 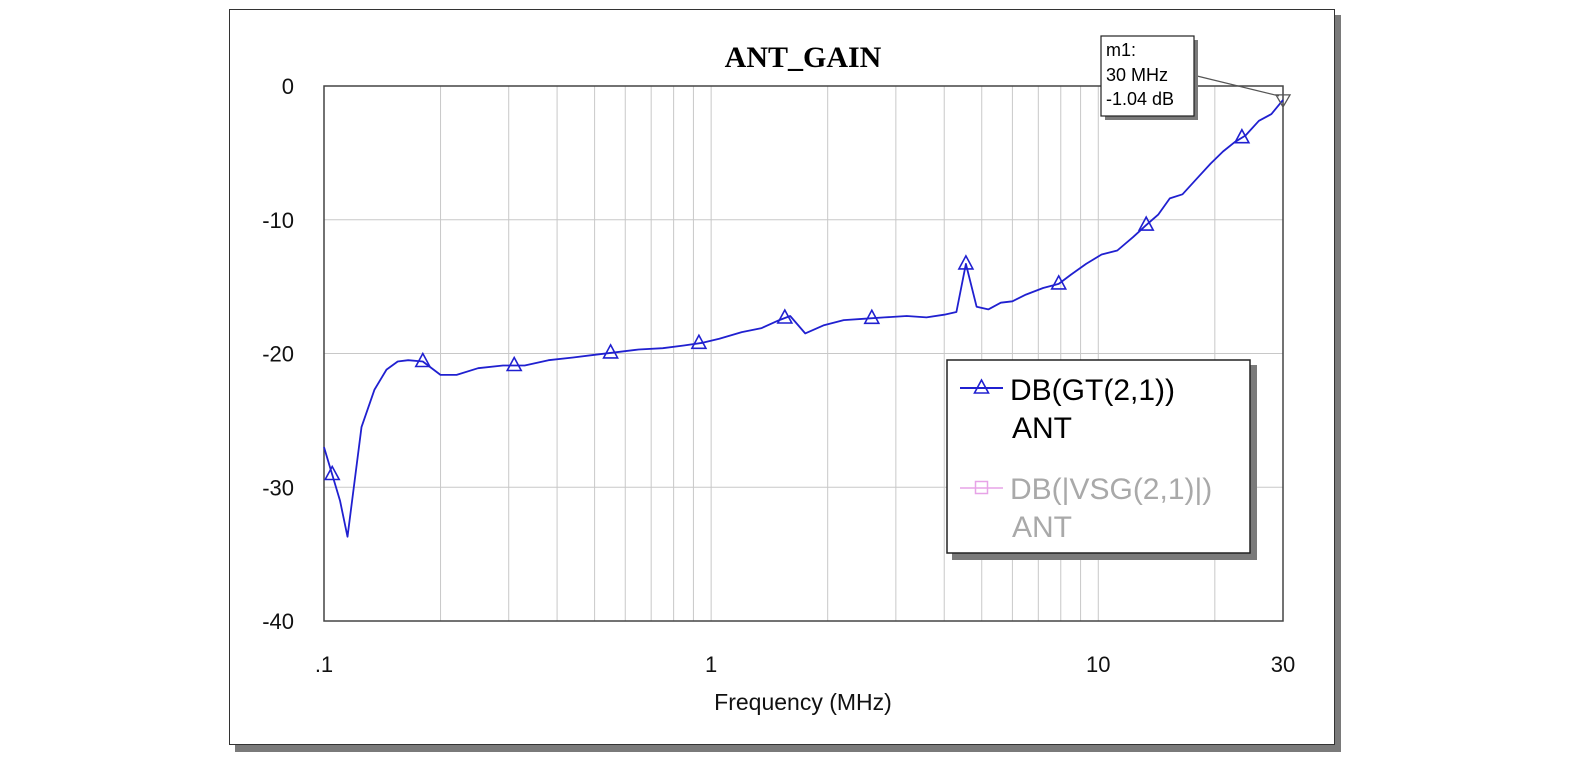 What do you see at coordinates (278, 220) in the screenshot?
I see `y-tick-label: -10` at bounding box center [278, 220].